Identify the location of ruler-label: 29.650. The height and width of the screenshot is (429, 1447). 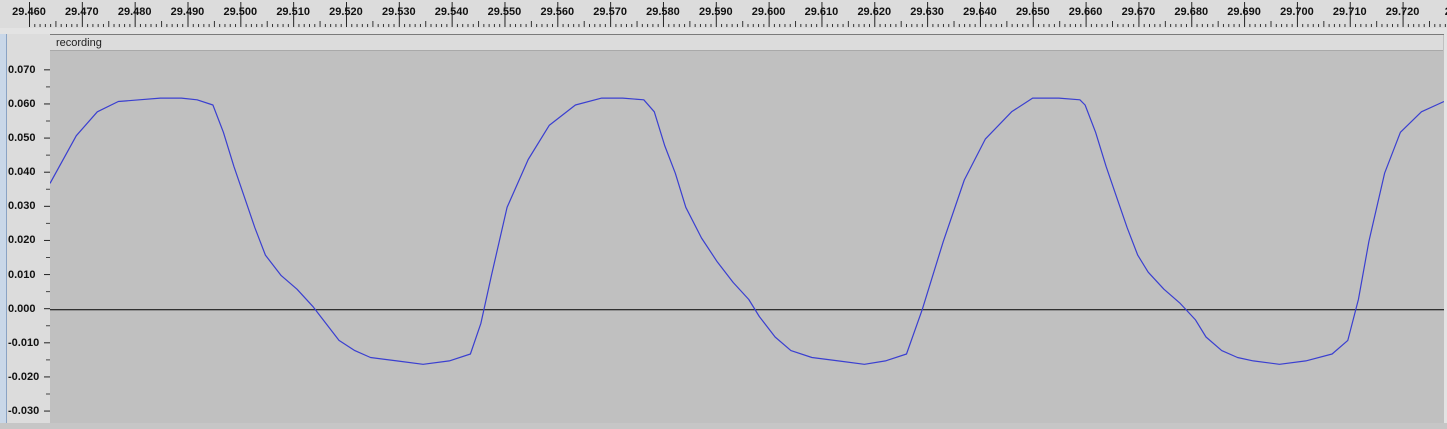
(1032, 12).